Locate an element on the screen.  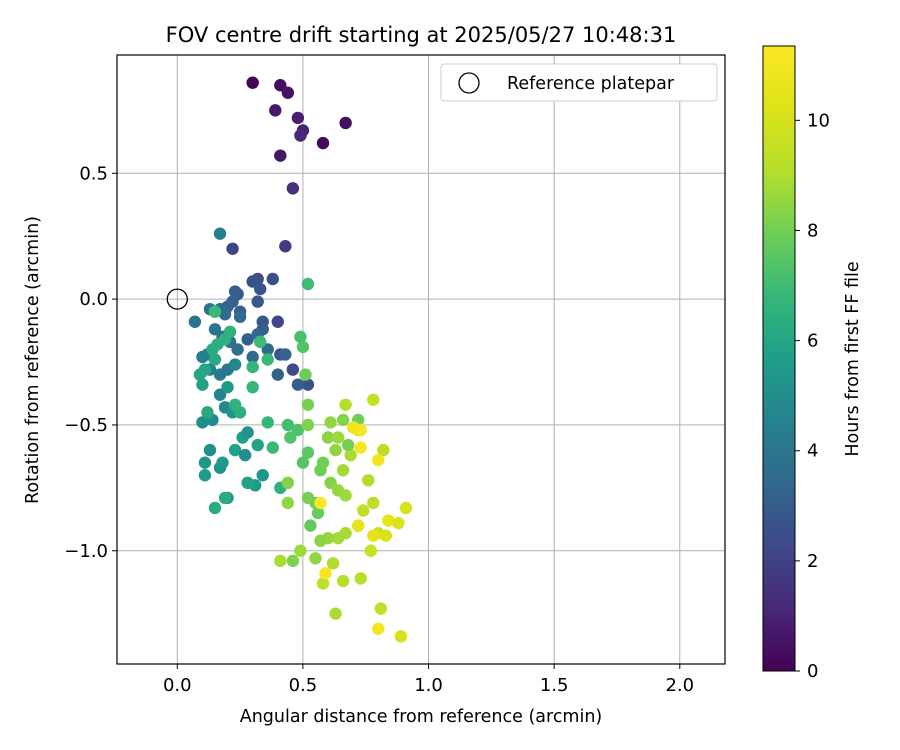
y-axis-ticks: 0.5 0.0 −0.5 −1.0 is located at coordinates (90, 362).